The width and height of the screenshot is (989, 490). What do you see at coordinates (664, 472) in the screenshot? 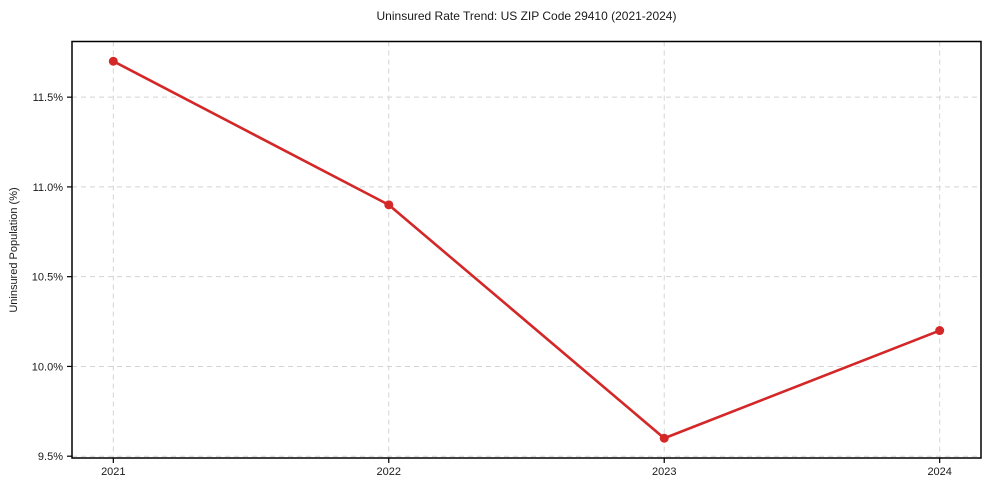
I see `x-tick-label: 2023` at bounding box center [664, 472].